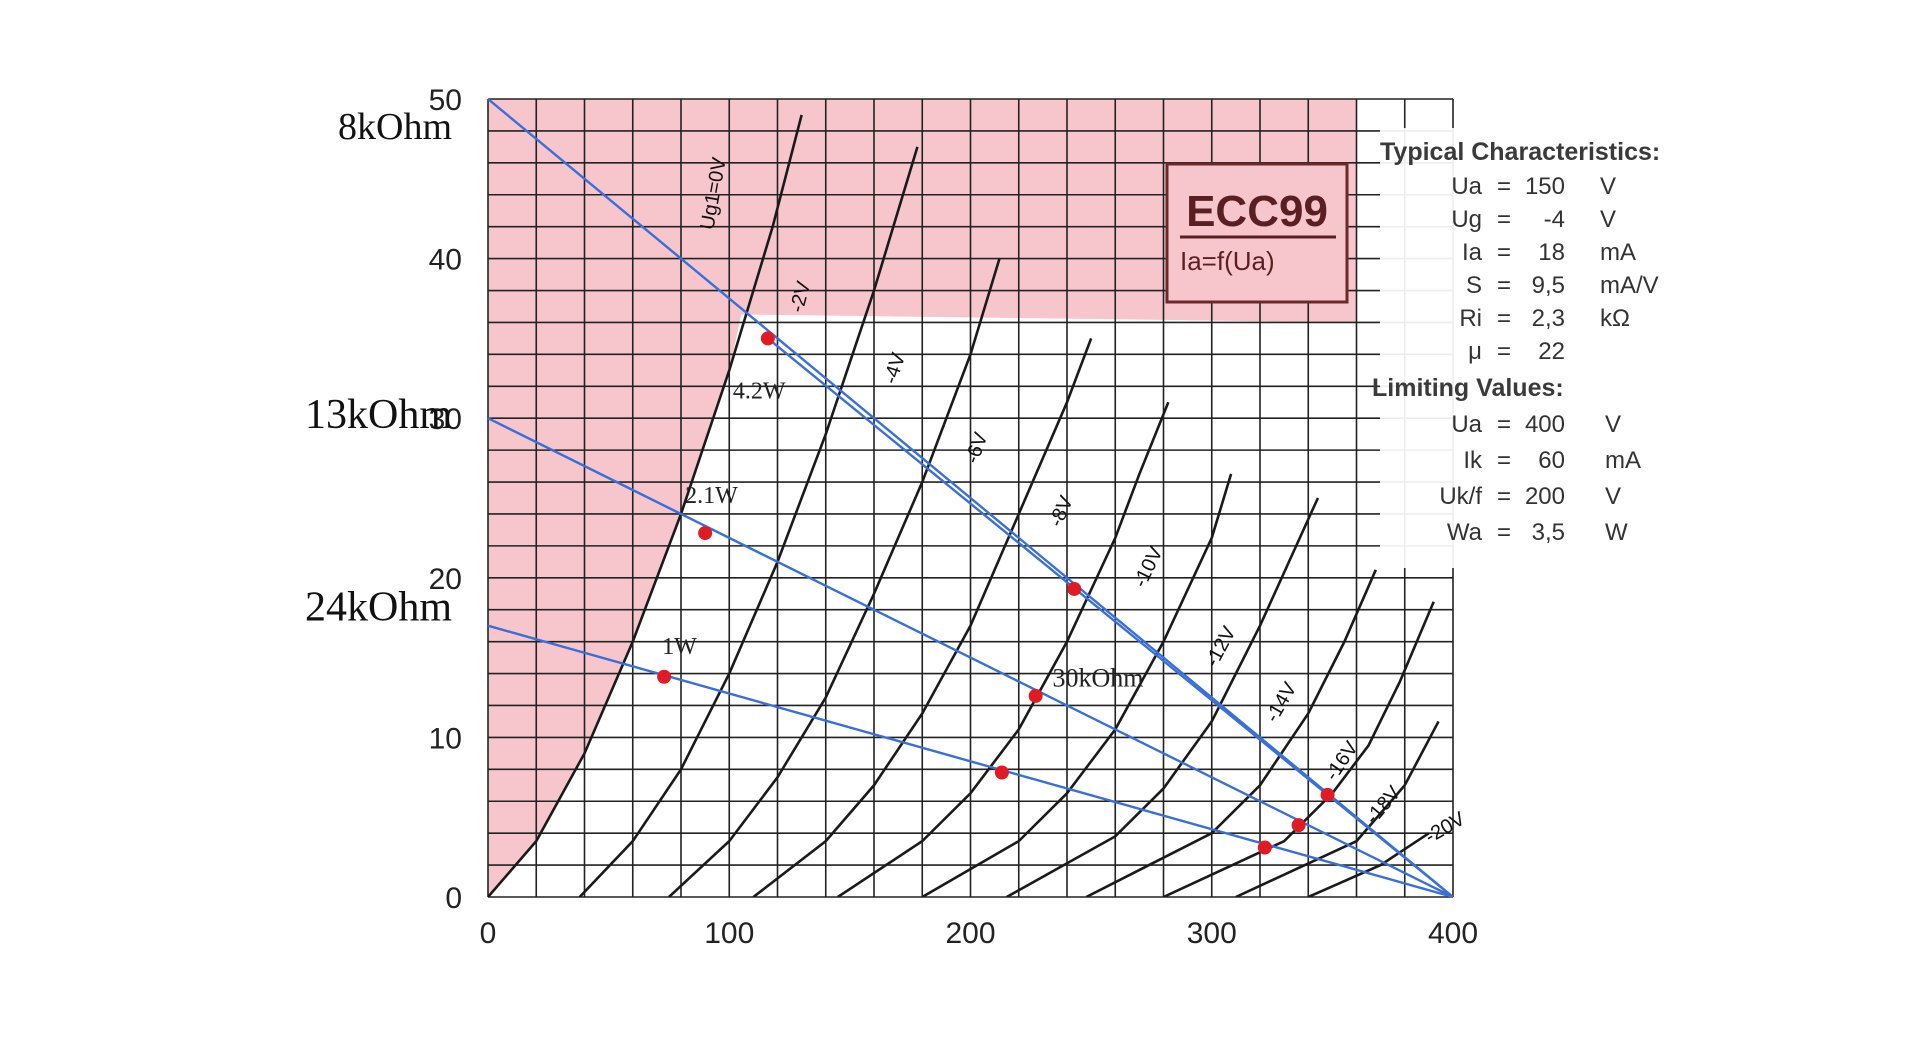 The image size is (1920, 1037). Describe the element at coordinates (1466, 219) in the screenshot. I see `spec-symbol: Ug` at that location.